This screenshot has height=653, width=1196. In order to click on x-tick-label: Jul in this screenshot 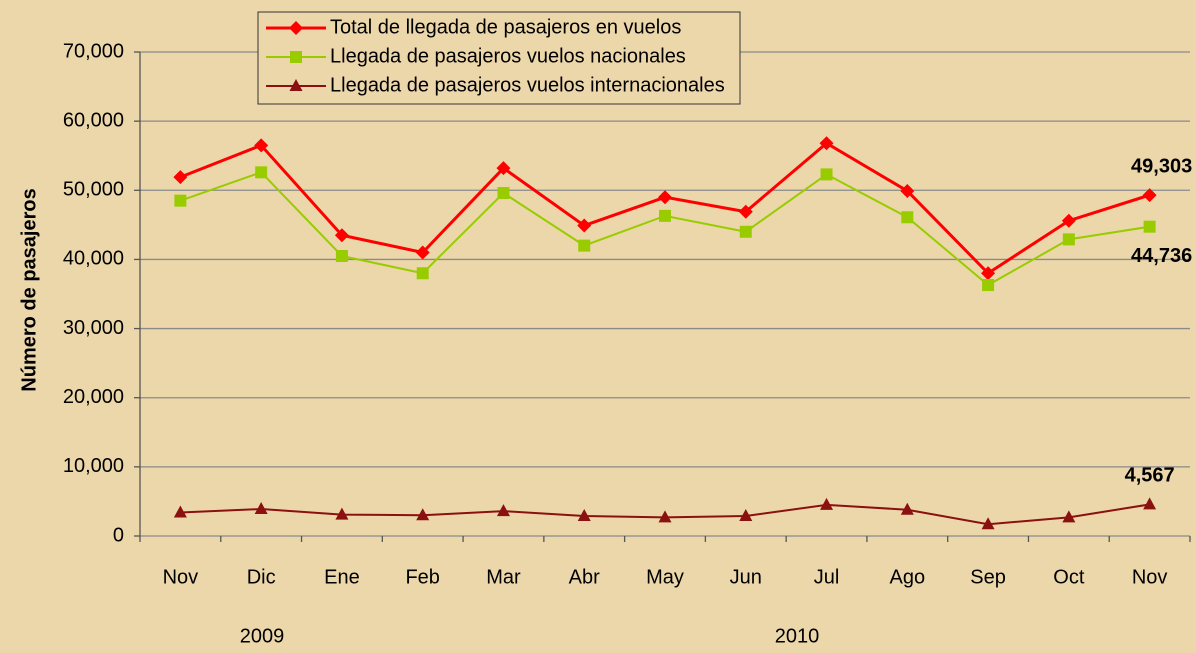, I will do `click(827, 577)`.